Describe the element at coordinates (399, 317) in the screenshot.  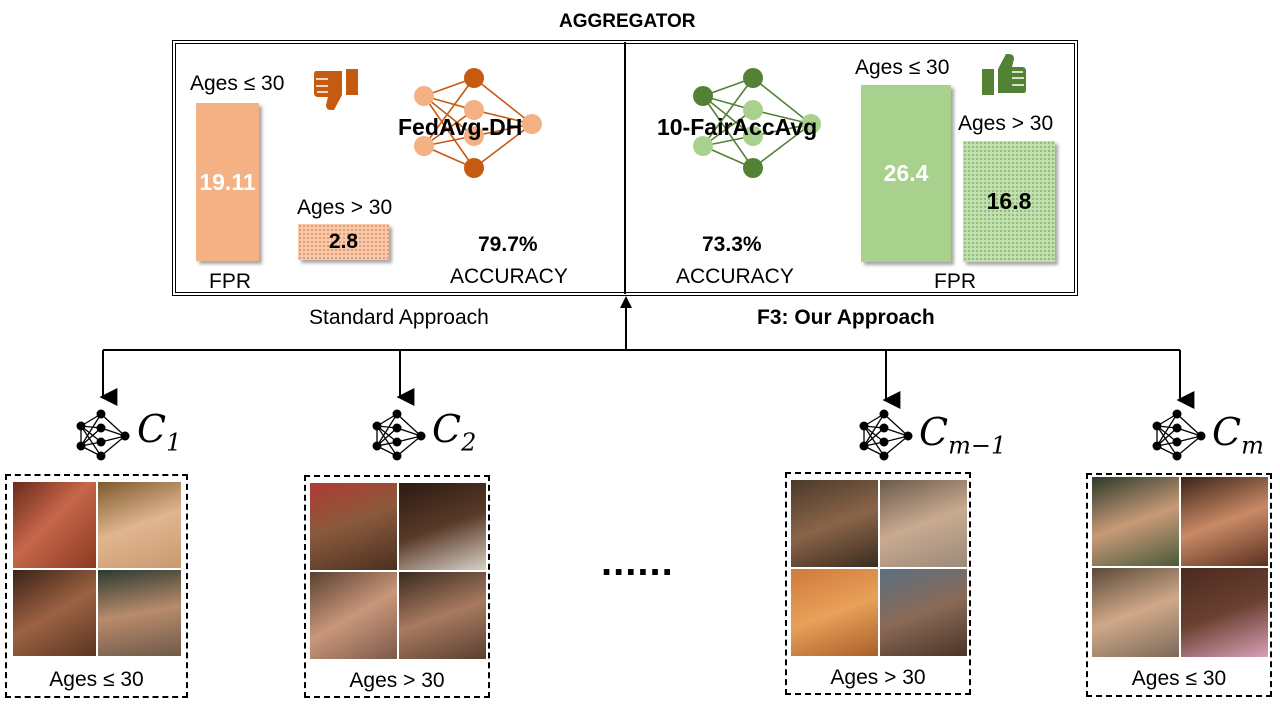
I see `std-caption: Standard Approach` at that location.